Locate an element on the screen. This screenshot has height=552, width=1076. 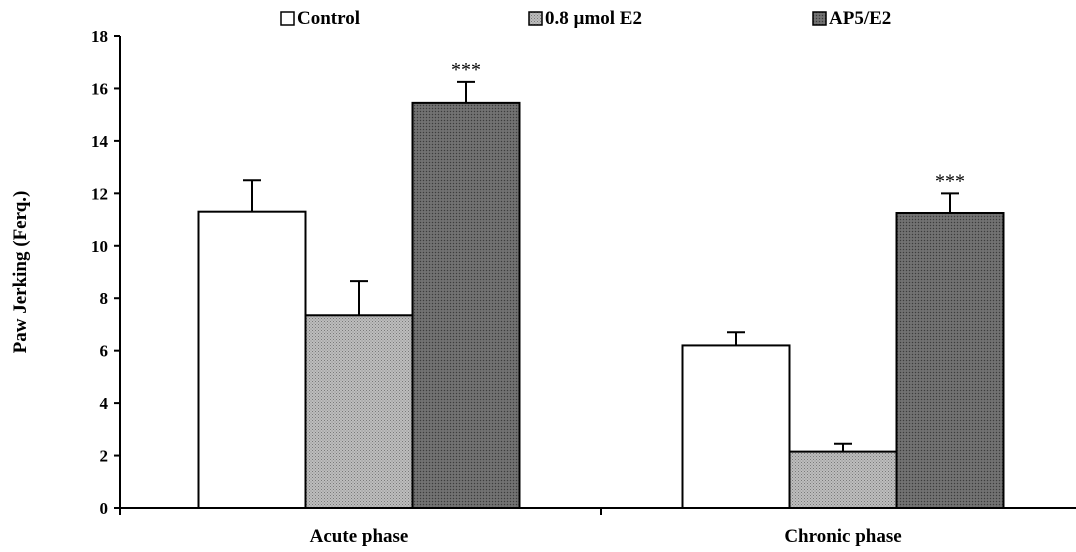
y-tick-label: 10 is located at coordinates (99, 246).